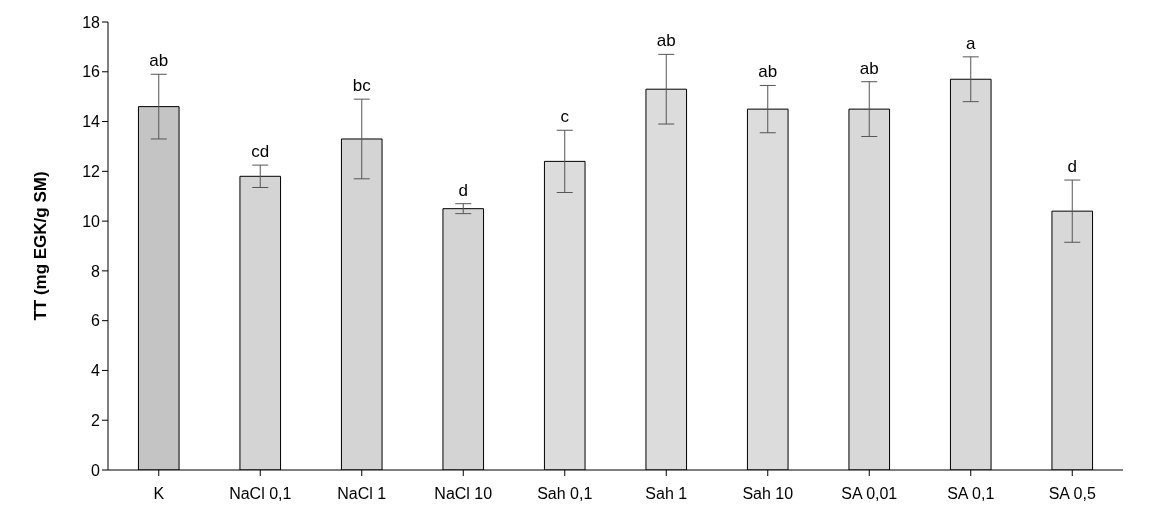 This screenshot has height=528, width=1151. I want to click on y-tick-label: 14, so click(91, 122).